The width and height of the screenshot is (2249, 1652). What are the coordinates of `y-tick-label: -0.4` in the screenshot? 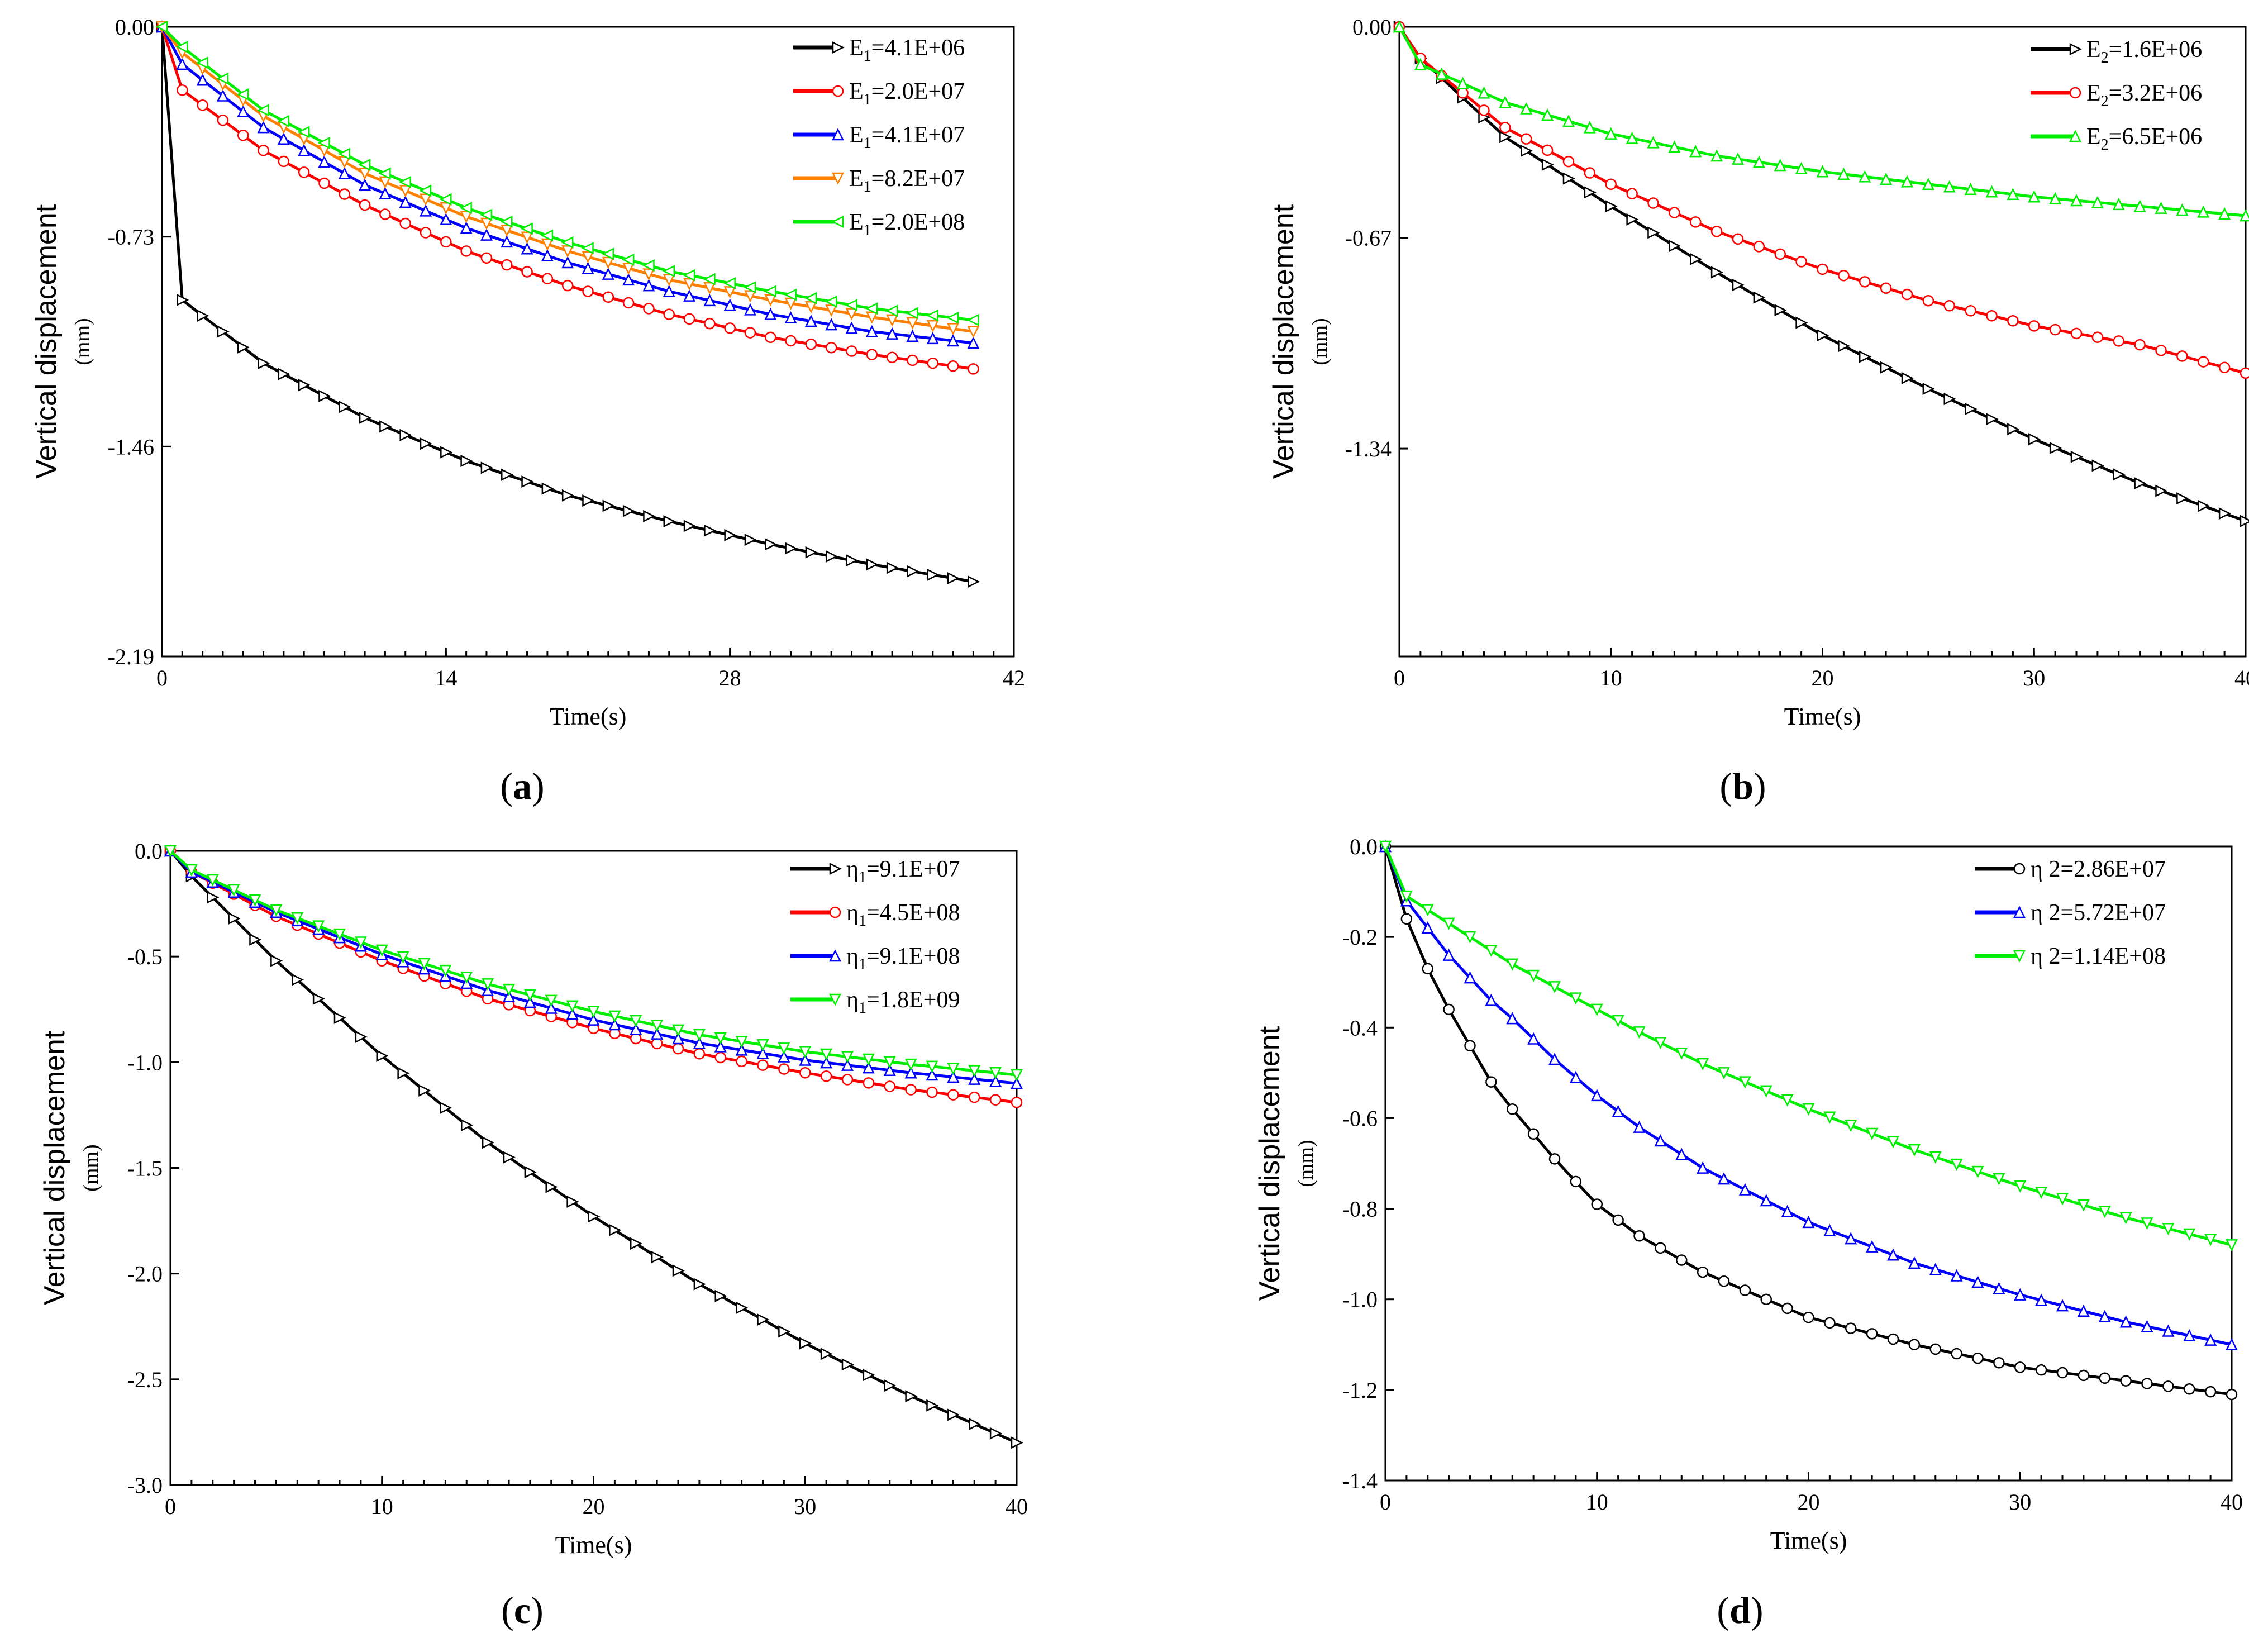 It's located at (1360, 1027).